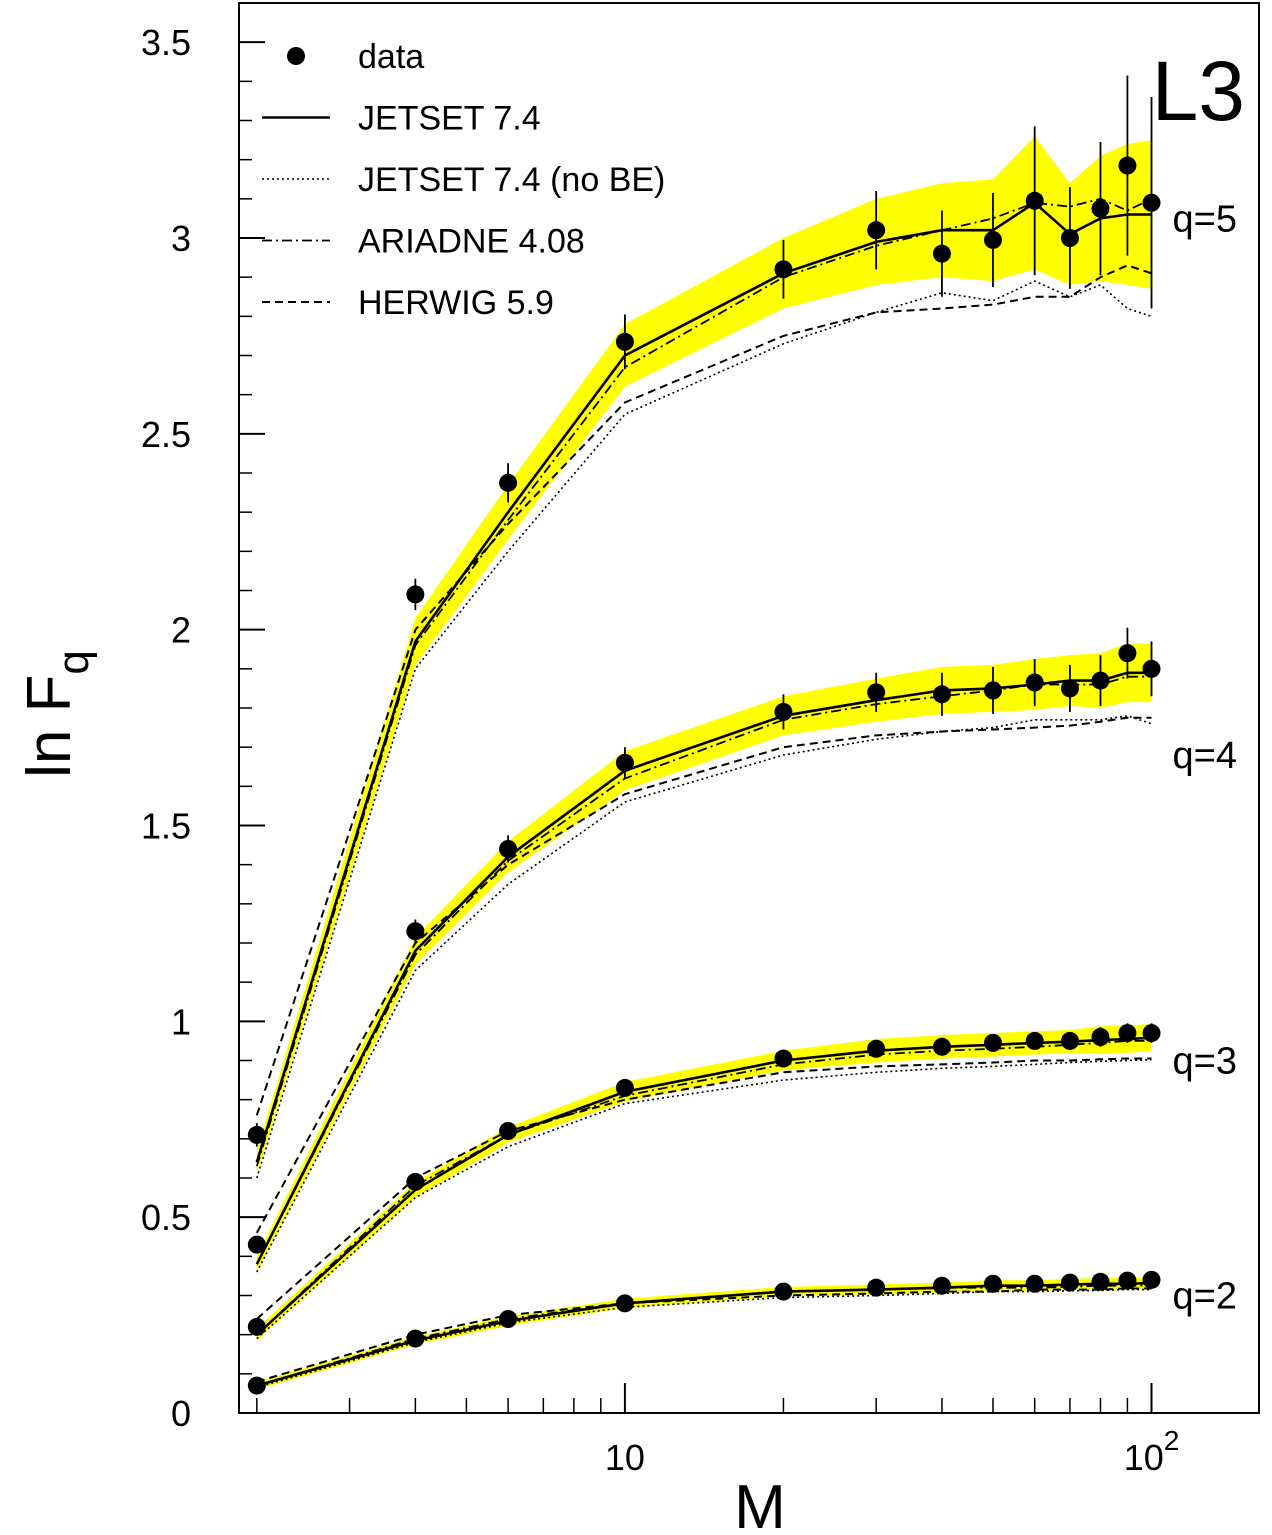 The height and width of the screenshot is (1535, 1272). What do you see at coordinates (1205, 219) in the screenshot?
I see `q-label: q=5` at bounding box center [1205, 219].